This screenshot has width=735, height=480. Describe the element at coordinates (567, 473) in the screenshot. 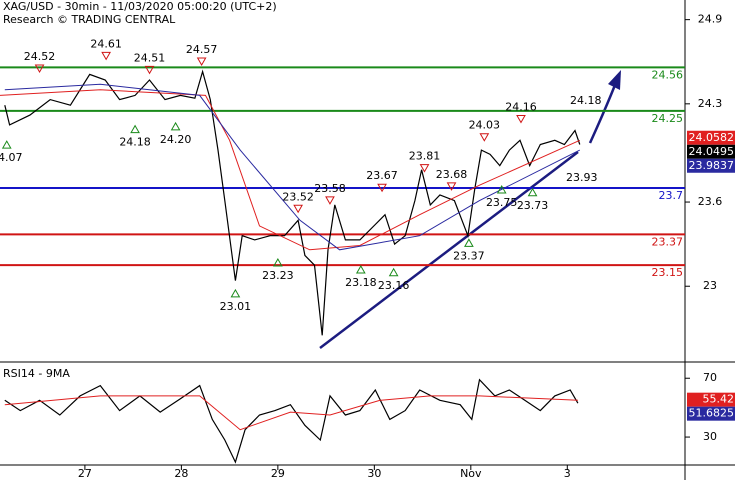

I see `x-tick-label: 3` at that location.